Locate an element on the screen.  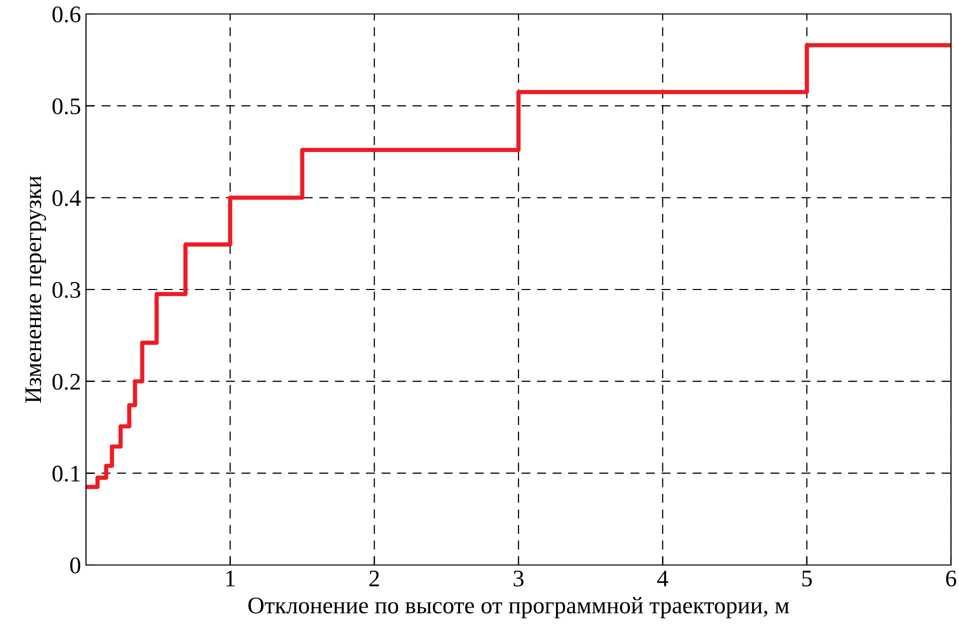
y-tick-label: 0.3 is located at coordinates (66, 290).